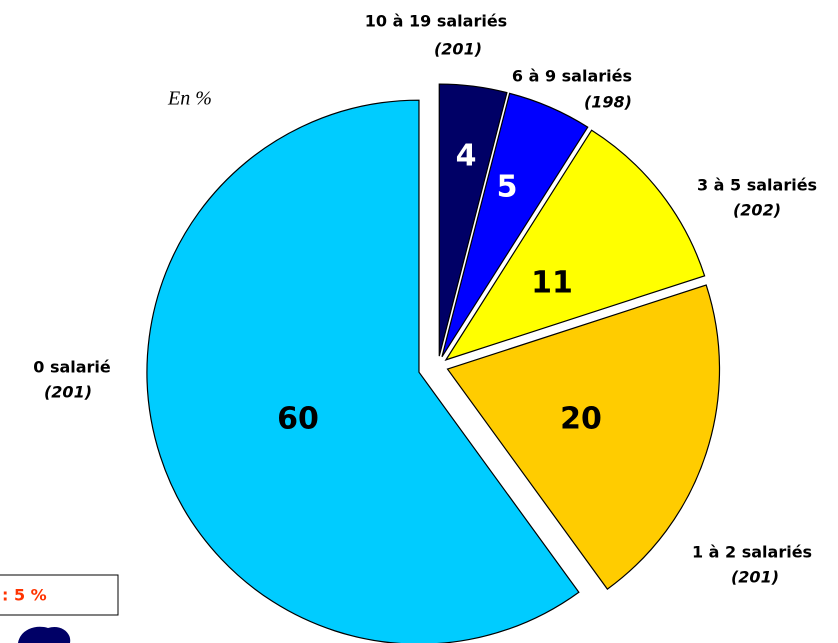 The image size is (838, 643). Describe the element at coordinates (298, 419) in the screenshot. I see `value-label: 60` at that location.